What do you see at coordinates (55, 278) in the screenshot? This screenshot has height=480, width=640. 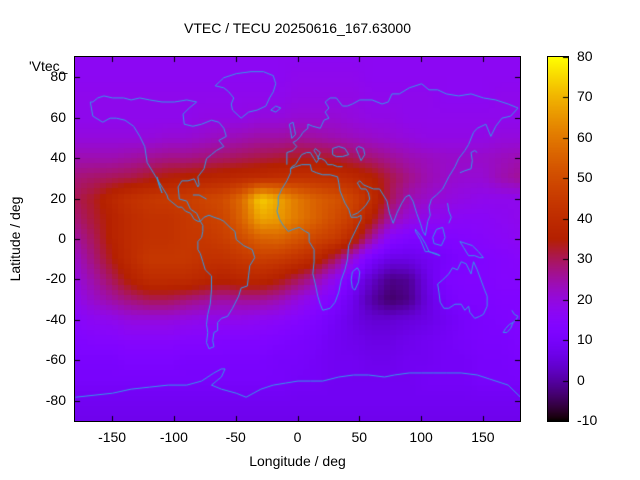 I see `y-tick-label: -20` at bounding box center [55, 278].